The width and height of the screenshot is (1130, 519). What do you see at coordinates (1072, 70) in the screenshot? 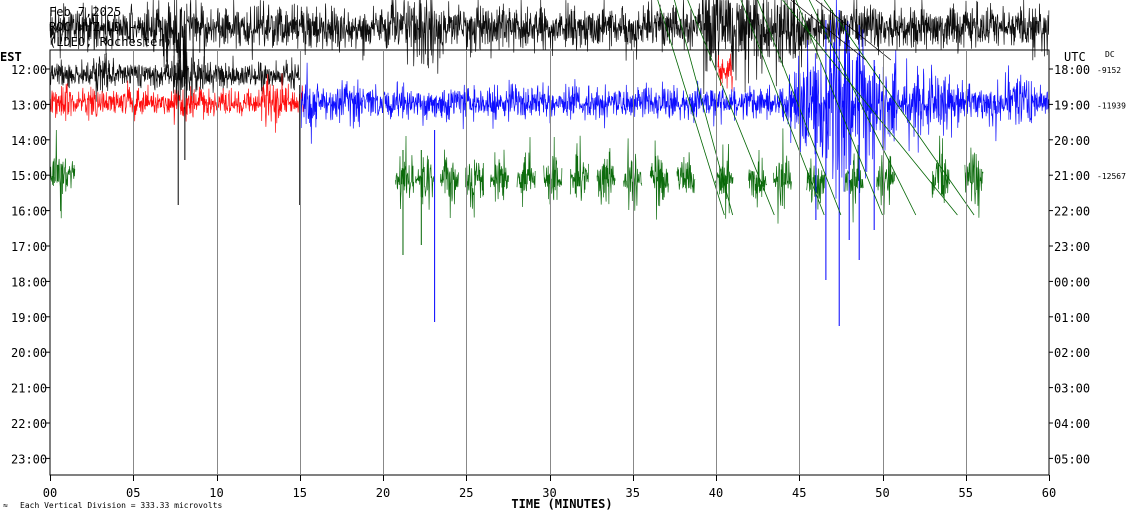
I see `utc-row-label: 18:00` at bounding box center [1072, 70].